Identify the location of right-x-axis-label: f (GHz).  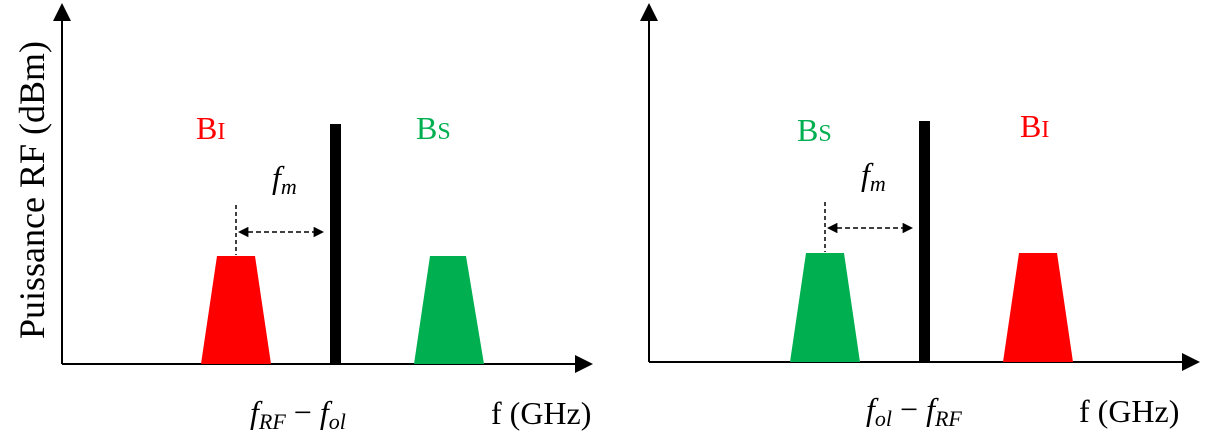
(1129, 411).